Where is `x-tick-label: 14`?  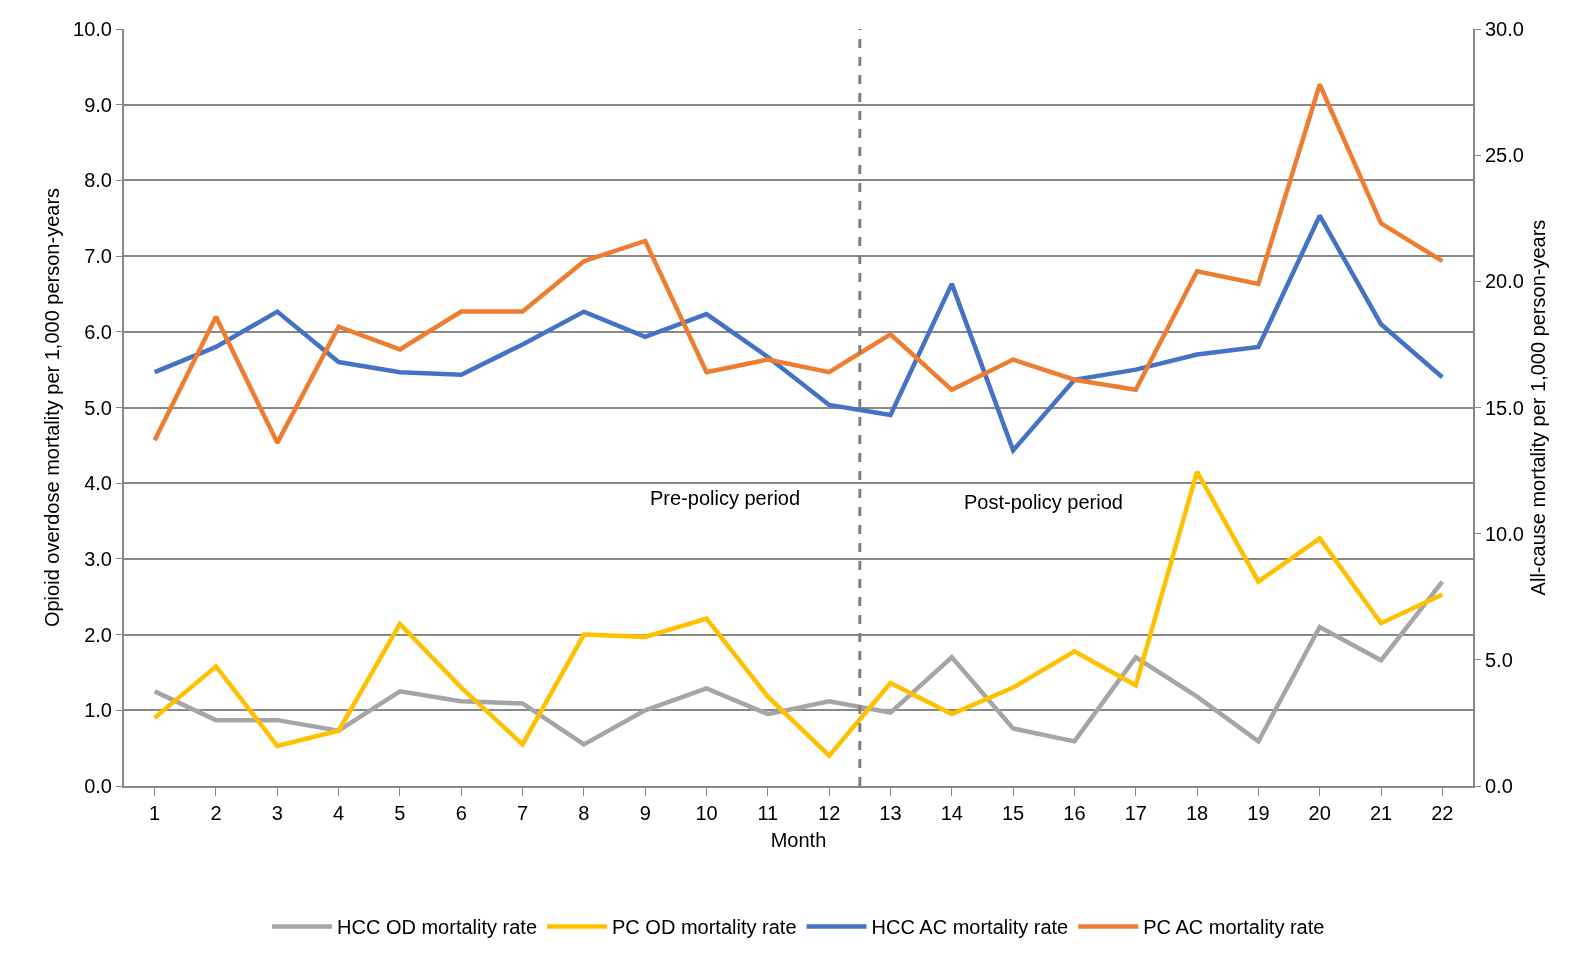
x-tick-label: 14 is located at coordinates (951, 813).